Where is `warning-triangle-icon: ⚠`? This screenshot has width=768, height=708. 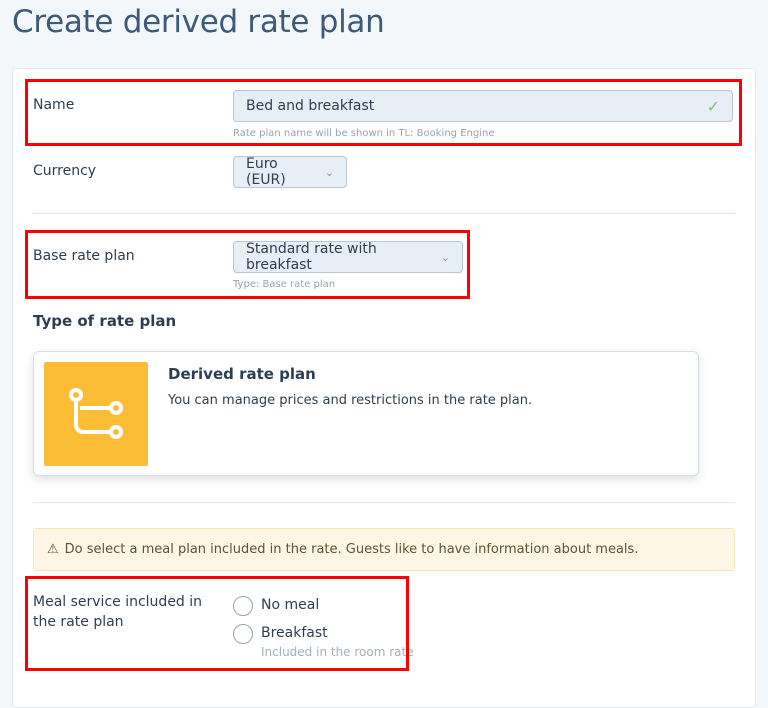 warning-triangle-icon: ⚠ is located at coordinates (53, 549).